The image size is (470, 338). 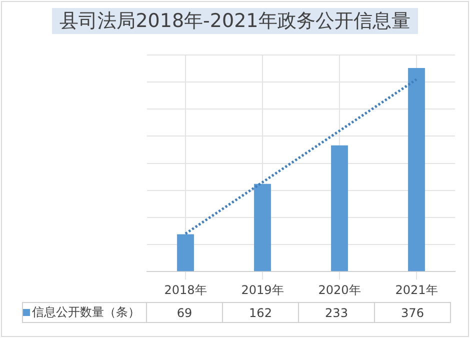 What do you see at coordinates (339, 289) in the screenshot?
I see `x-tick-label: 2020年` at bounding box center [339, 289].